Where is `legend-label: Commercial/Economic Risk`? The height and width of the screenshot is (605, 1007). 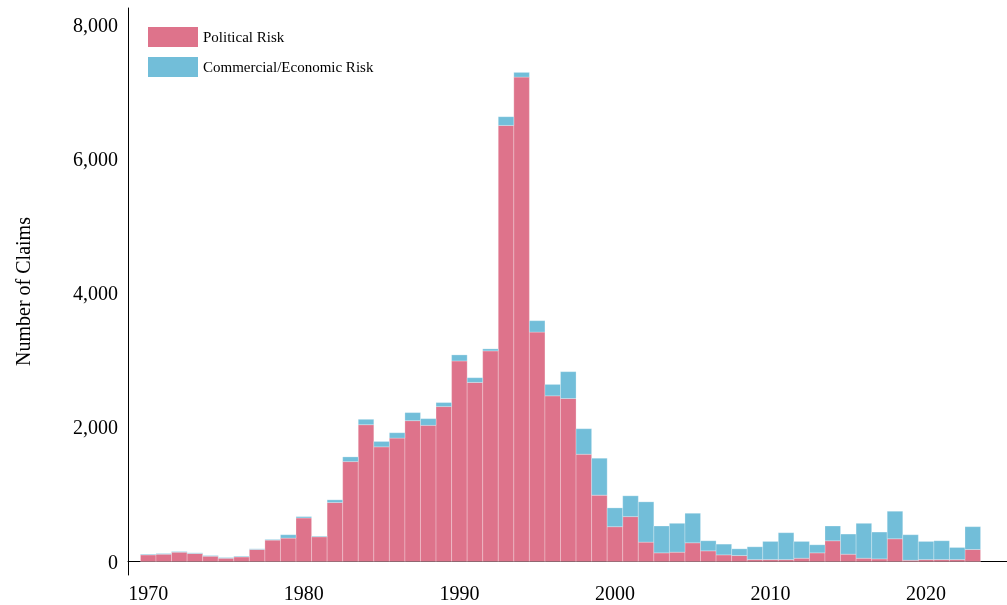 legend-label: Commercial/Economic Risk is located at coordinates (288, 67).